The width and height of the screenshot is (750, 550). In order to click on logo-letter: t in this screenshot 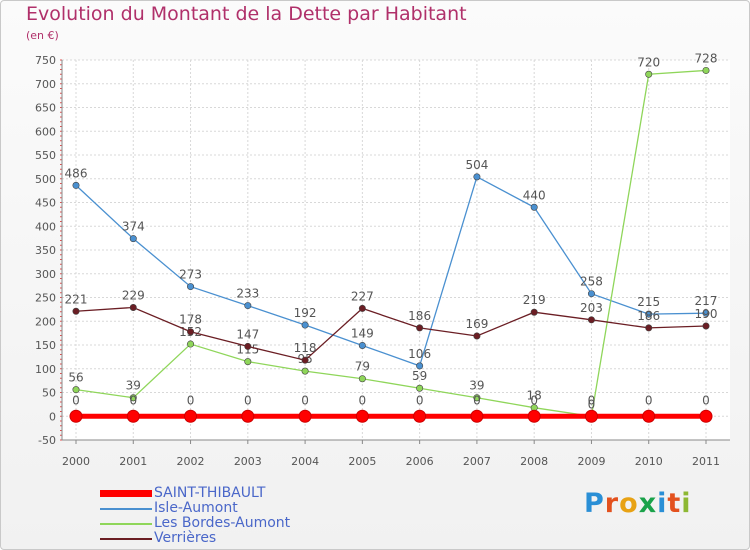, I will do `click(674, 503)`.